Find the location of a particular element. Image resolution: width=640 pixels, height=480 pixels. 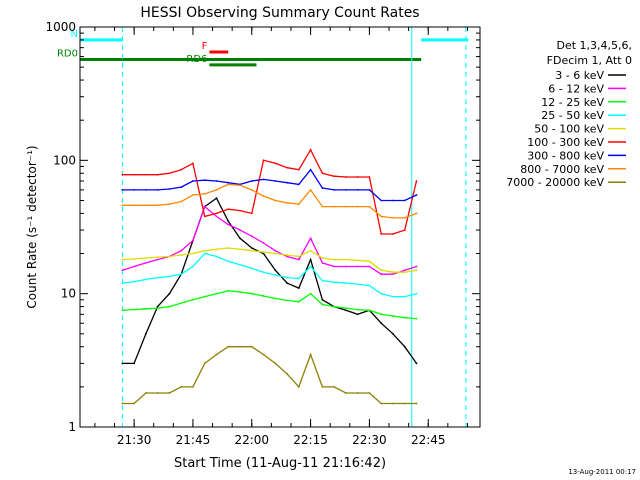

x-tick-label: 22:15 is located at coordinates (310, 440).